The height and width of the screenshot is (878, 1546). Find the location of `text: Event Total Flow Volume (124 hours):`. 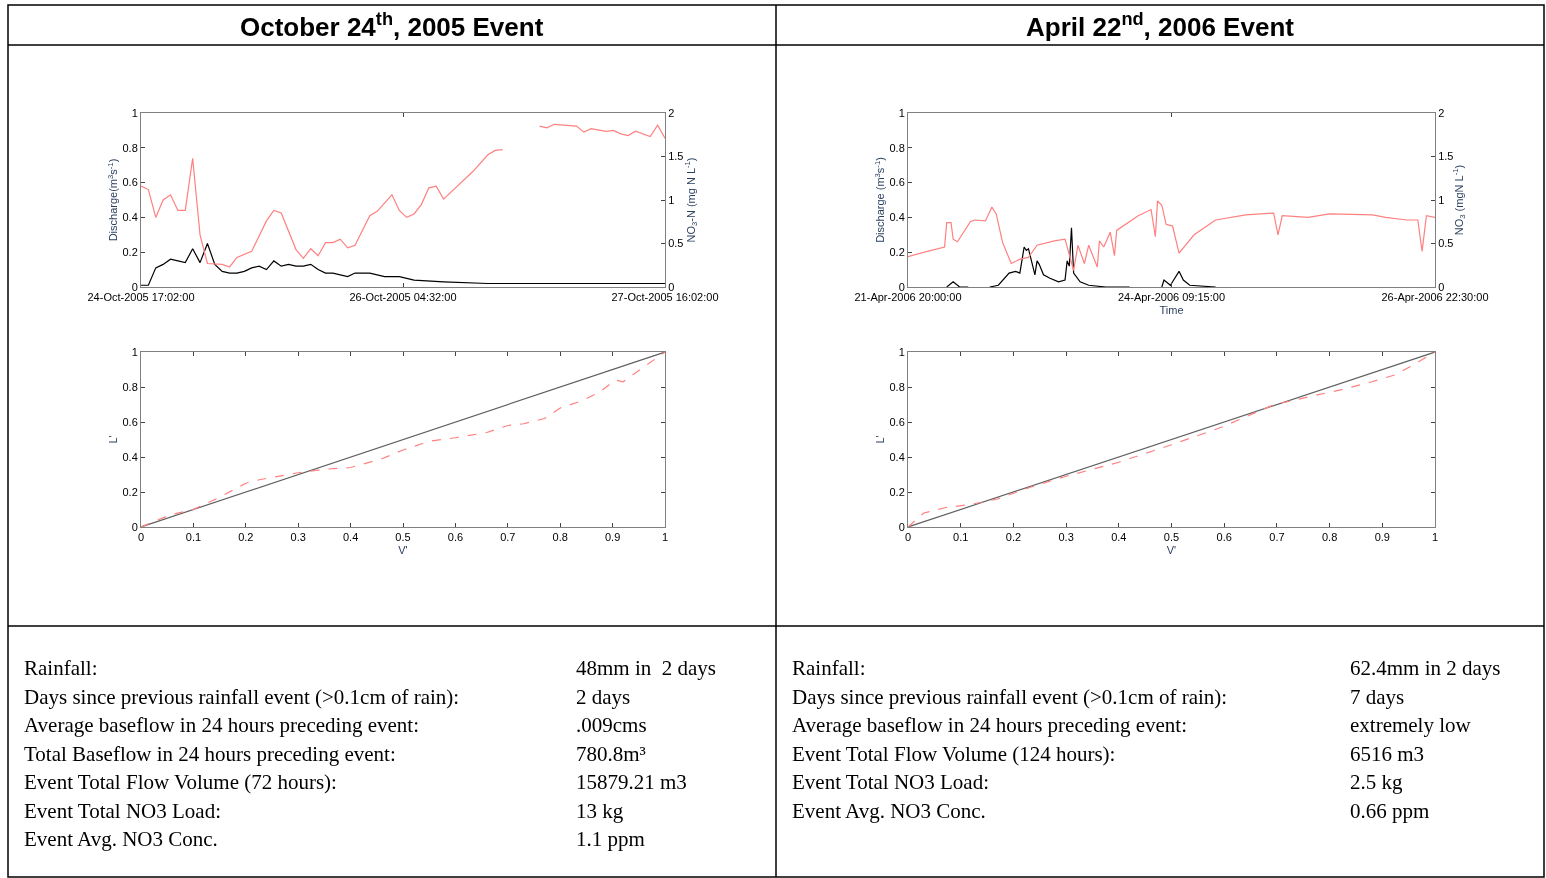

text: Event Total Flow Volume (124 hours): is located at coordinates (954, 754).